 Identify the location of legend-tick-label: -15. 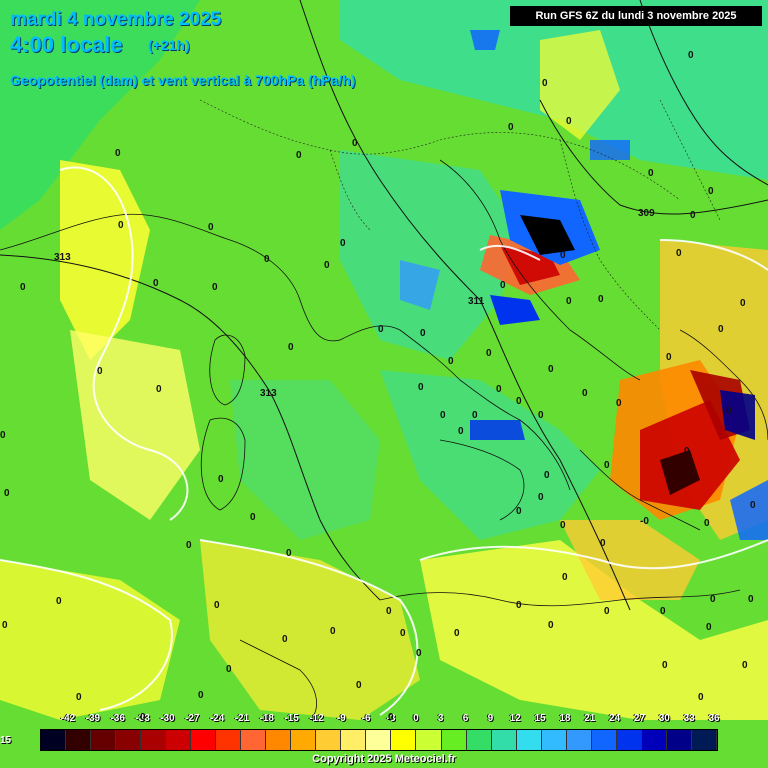
(291, 718).